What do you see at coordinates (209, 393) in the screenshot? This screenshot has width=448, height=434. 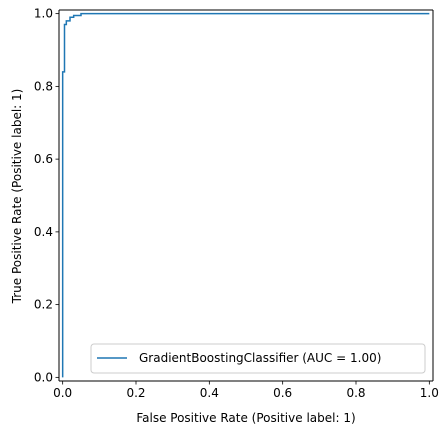 I see `x-tick-label: 0.4` at bounding box center [209, 393].